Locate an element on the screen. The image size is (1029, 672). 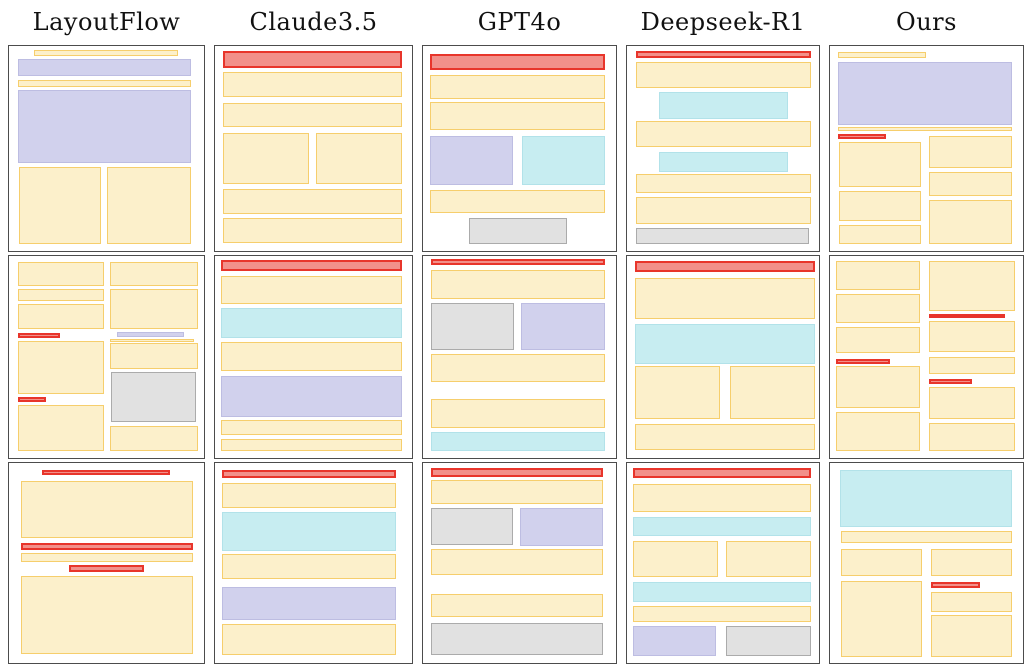
layout-panel-row3-ours is located at coordinates (926, 563).